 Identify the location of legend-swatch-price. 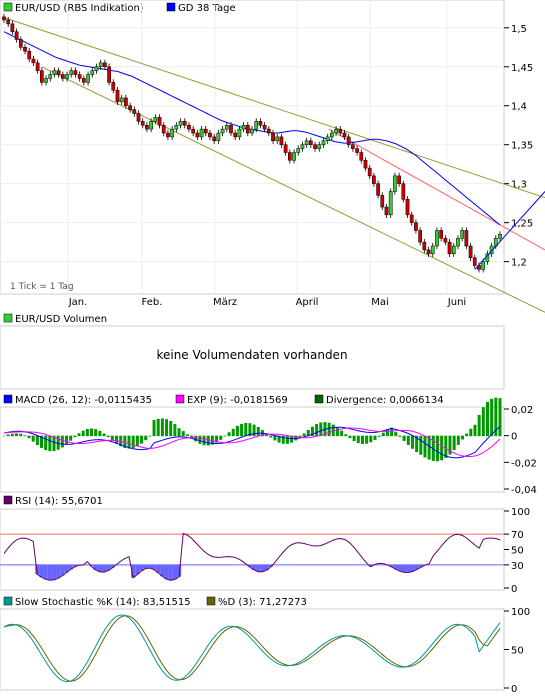
(8, 7).